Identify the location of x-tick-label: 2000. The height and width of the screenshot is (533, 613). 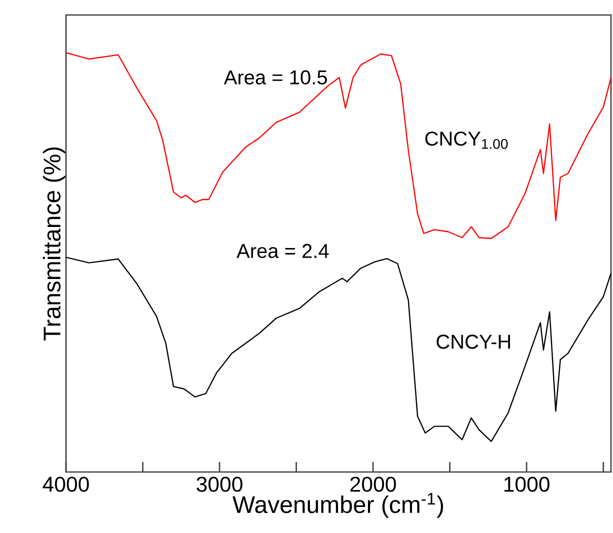
(373, 484).